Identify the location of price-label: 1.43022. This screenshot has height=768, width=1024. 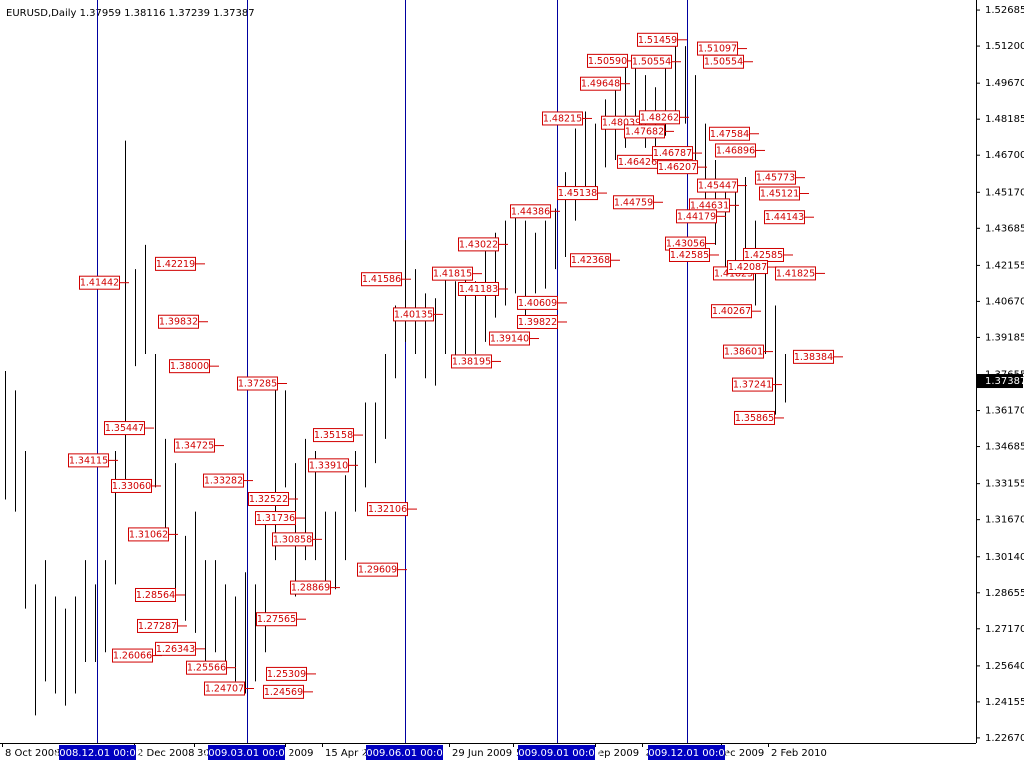
(478, 244).